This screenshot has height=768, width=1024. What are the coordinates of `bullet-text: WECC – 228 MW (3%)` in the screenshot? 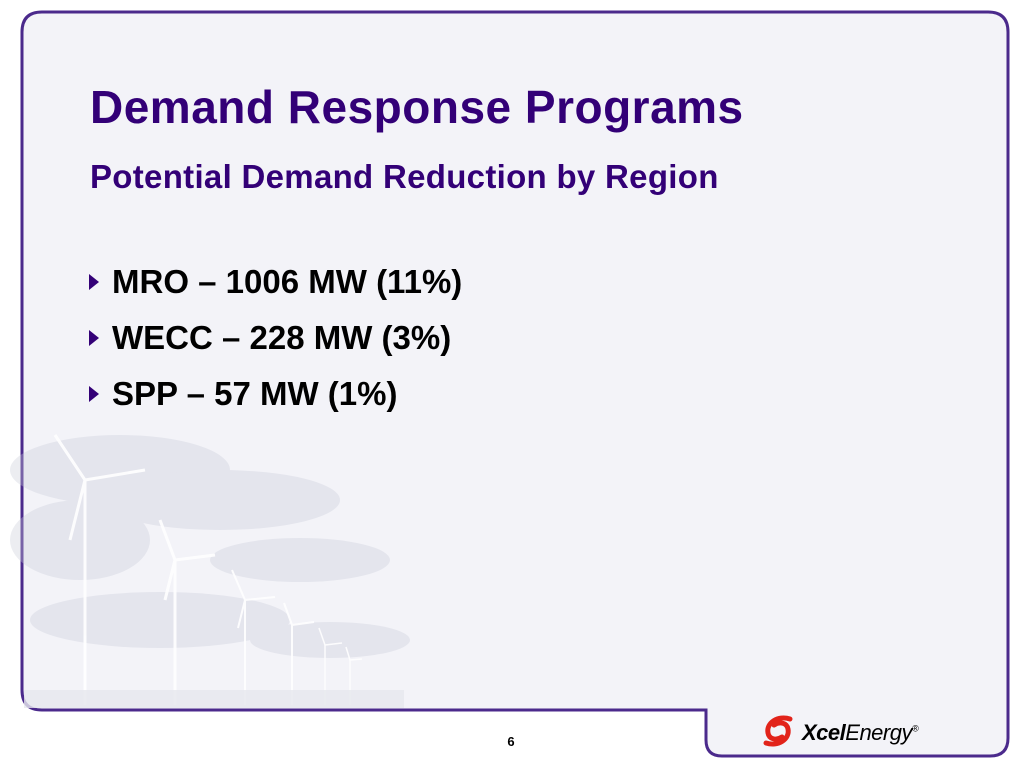 It's located at (282, 337).